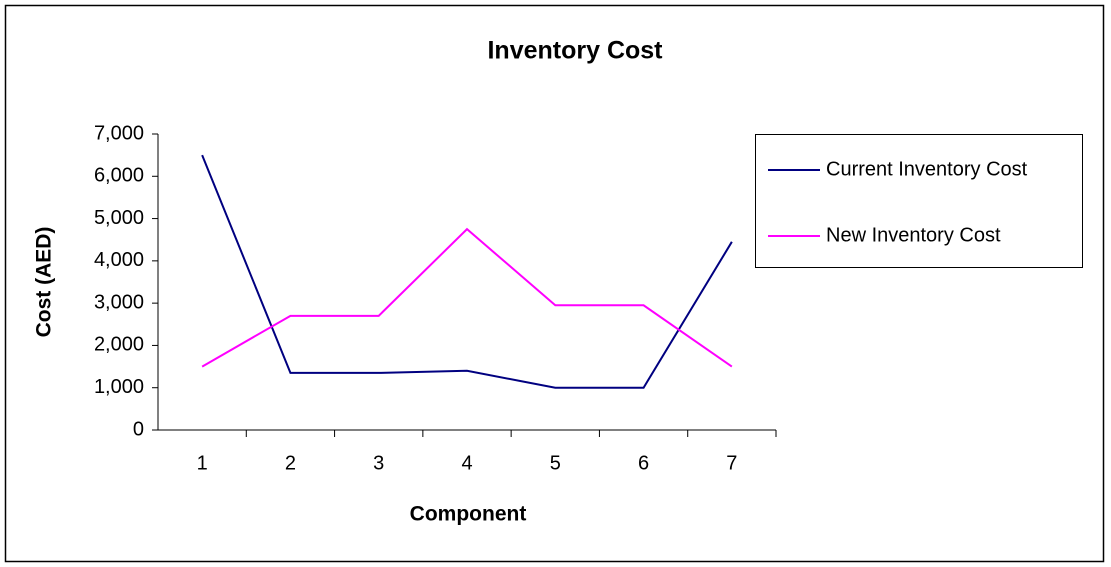 Image resolution: width=1111 pixels, height=567 pixels. Describe the element at coordinates (119, 176) in the screenshot. I see `y-tick-label: 6,000` at that location.